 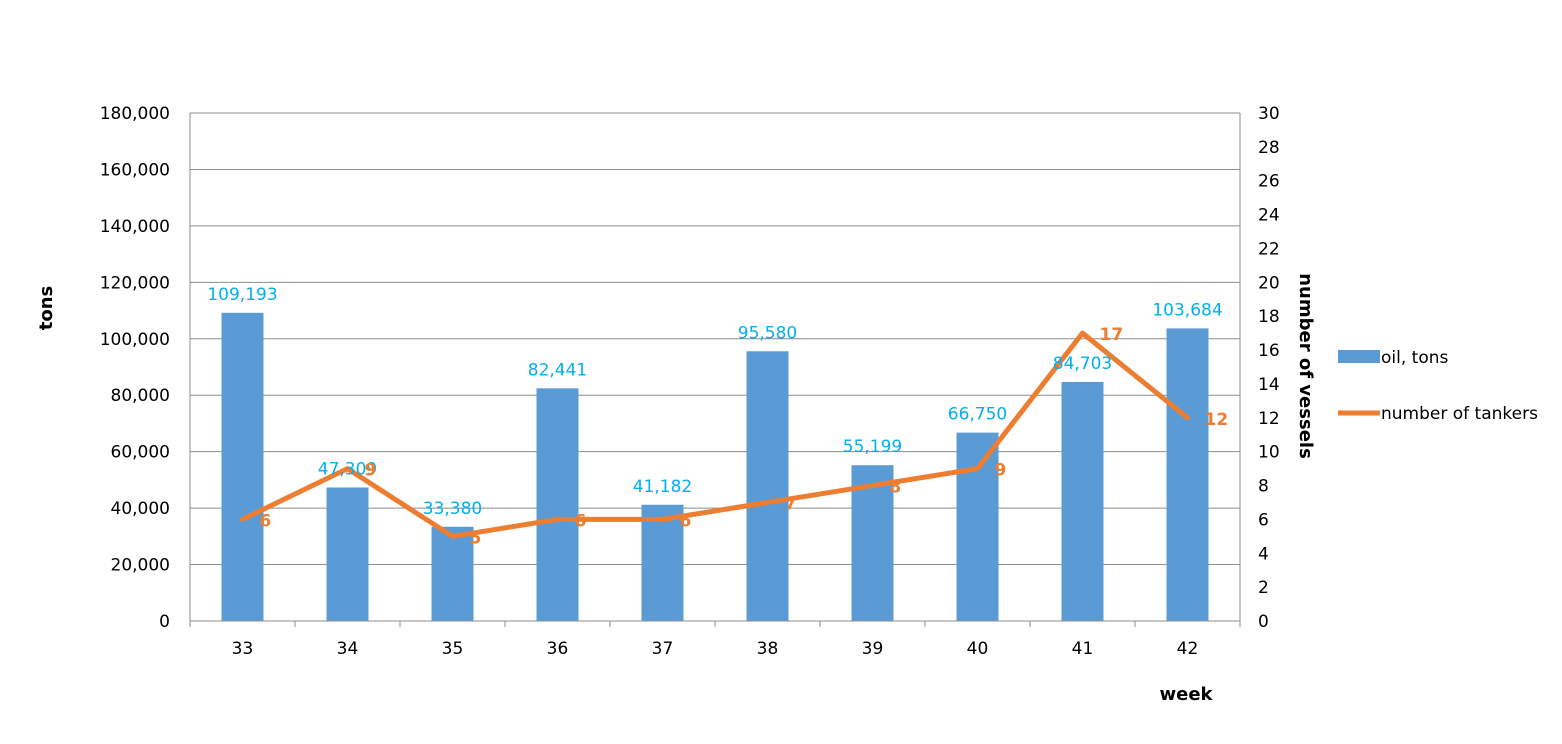 What do you see at coordinates (1217, 420) in the screenshot?
I see `line-data-label: 12` at bounding box center [1217, 420].